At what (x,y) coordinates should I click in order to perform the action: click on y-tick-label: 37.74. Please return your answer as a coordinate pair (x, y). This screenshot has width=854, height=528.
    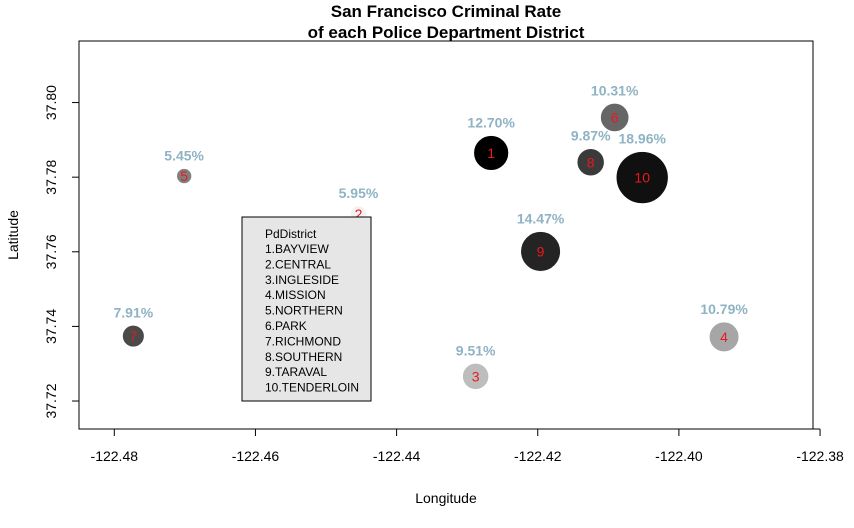
    Looking at the image, I should click on (51, 326).